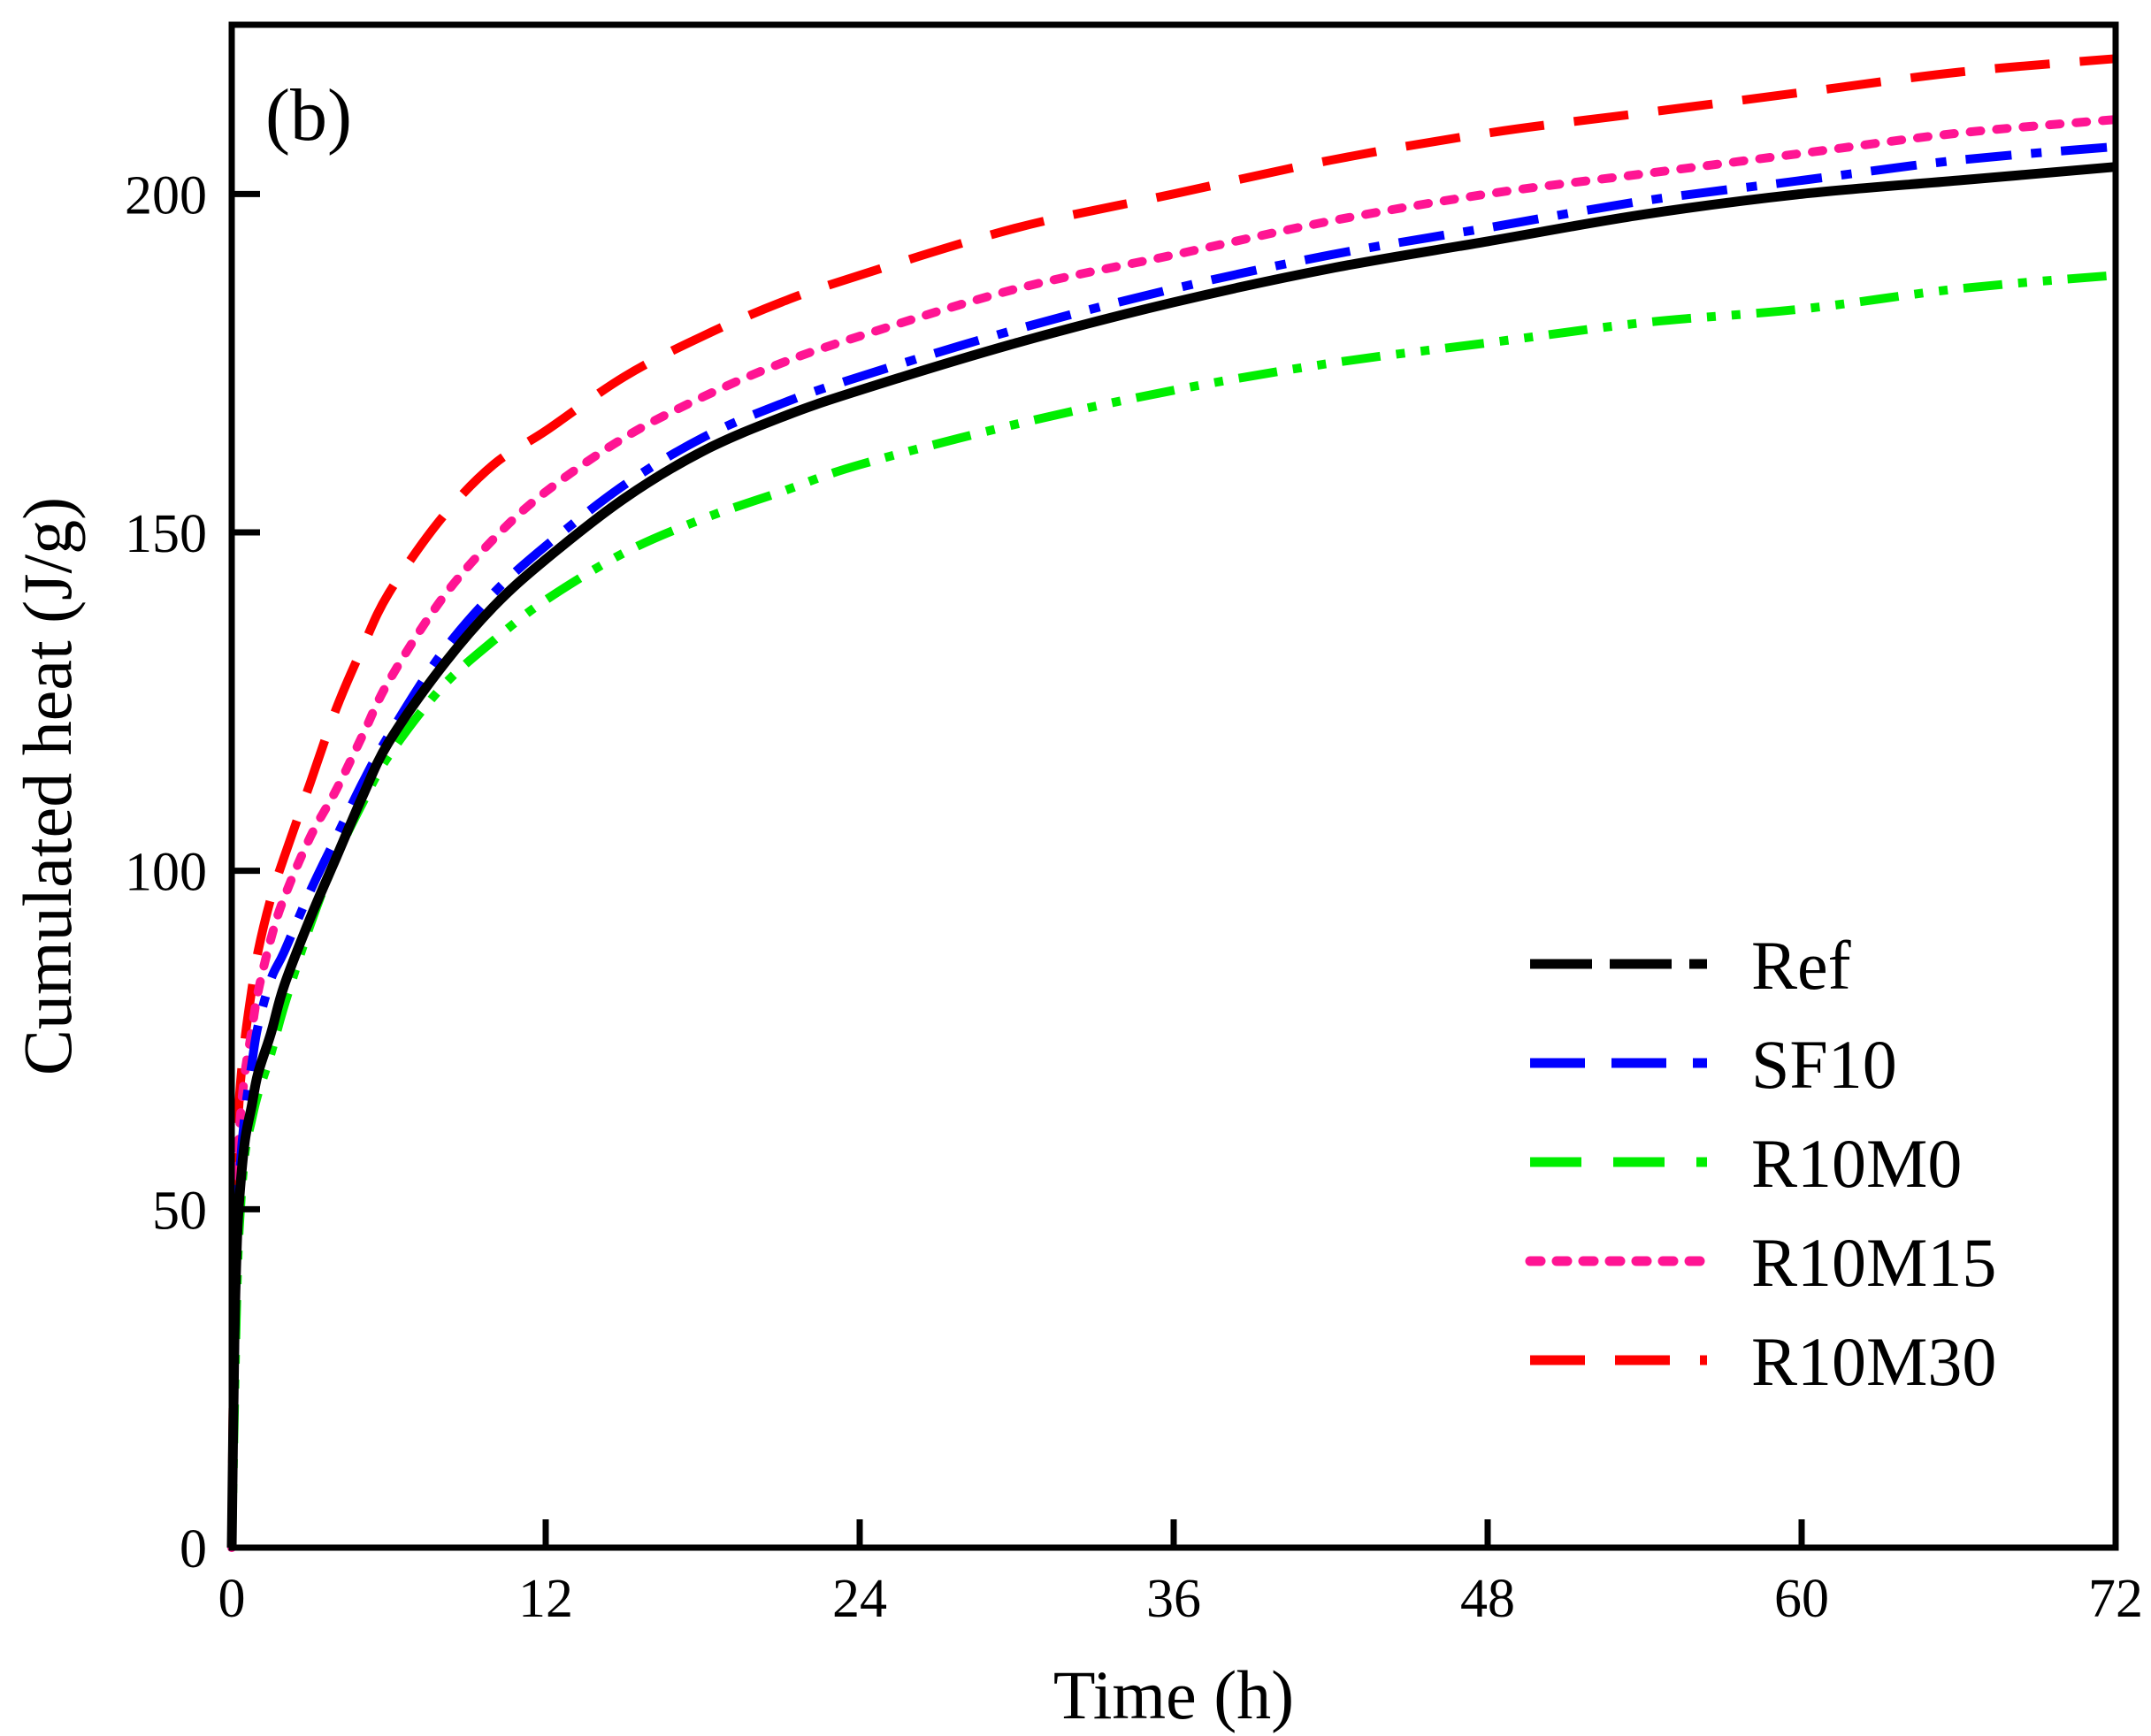  I want to click on legend-item-r10m30: R10M30, so click(1763, 1361).